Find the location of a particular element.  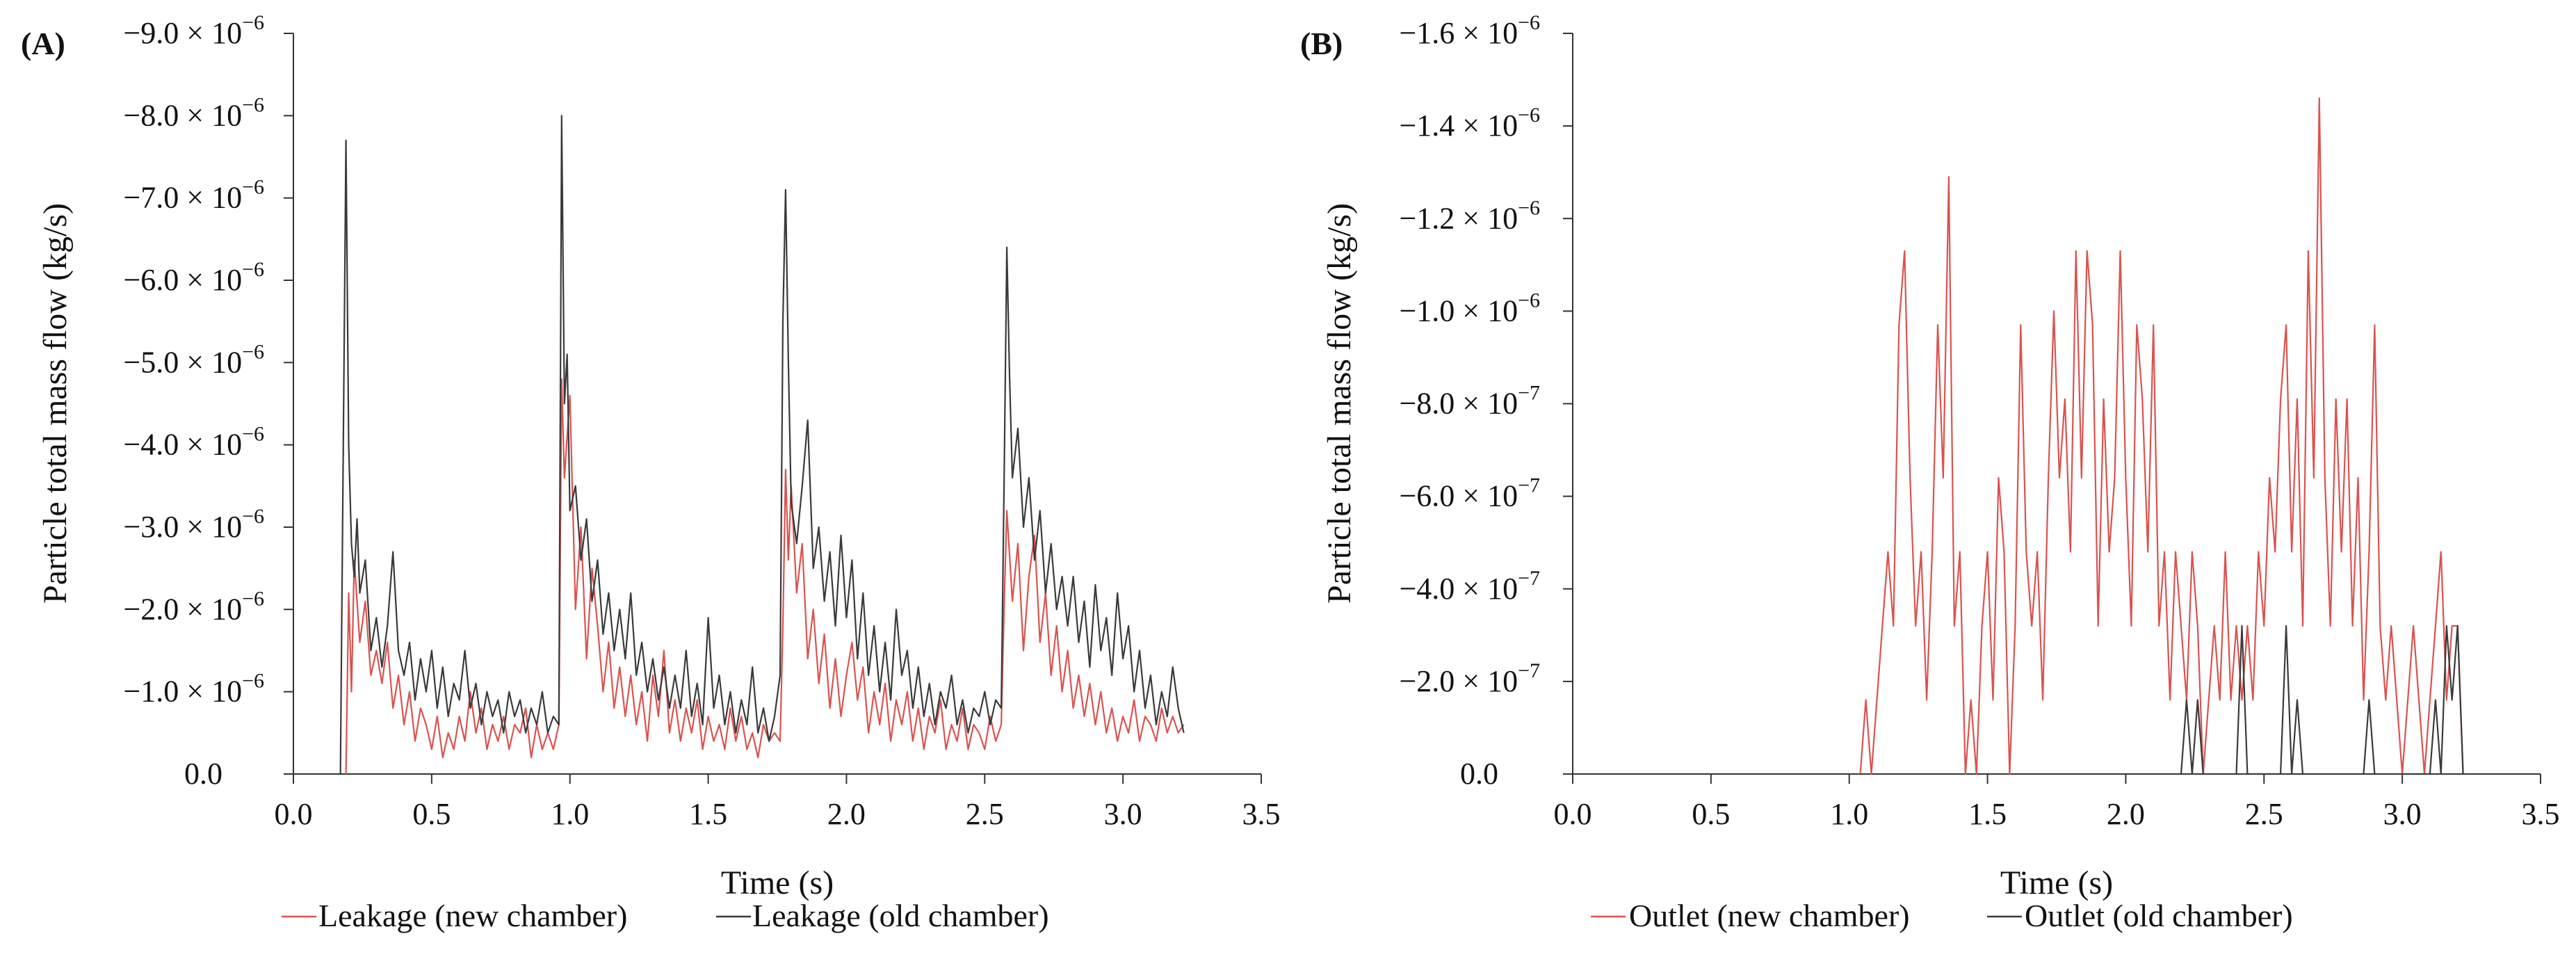

y-tick-label: −6.0 × 10⁻⁷ is located at coordinates (1469, 493).